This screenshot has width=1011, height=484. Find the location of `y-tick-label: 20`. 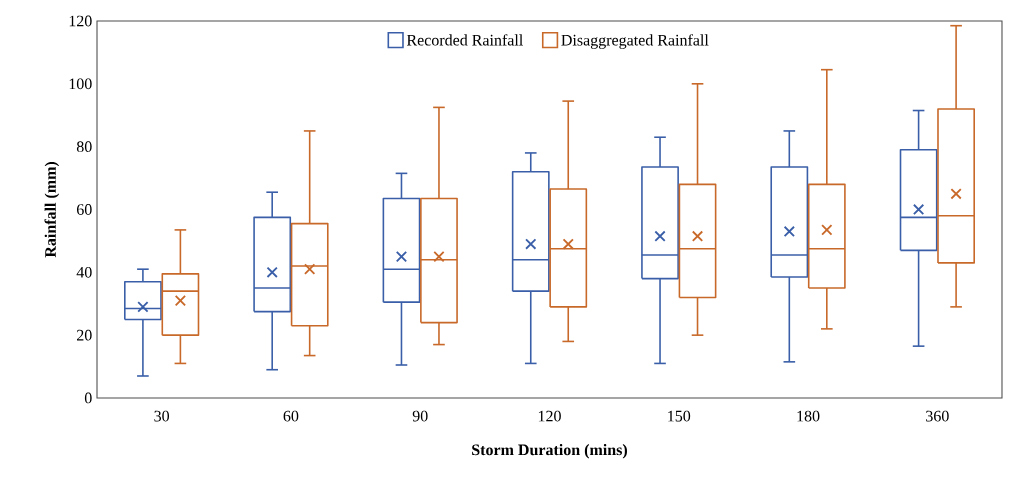

y-tick-label: 20 is located at coordinates (84, 335).